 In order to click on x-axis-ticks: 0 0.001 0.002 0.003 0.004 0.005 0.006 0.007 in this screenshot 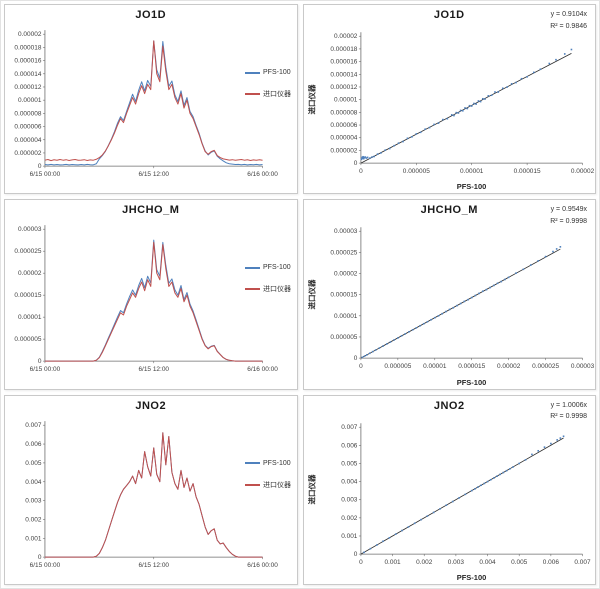, I will do `click(475, 559)`.